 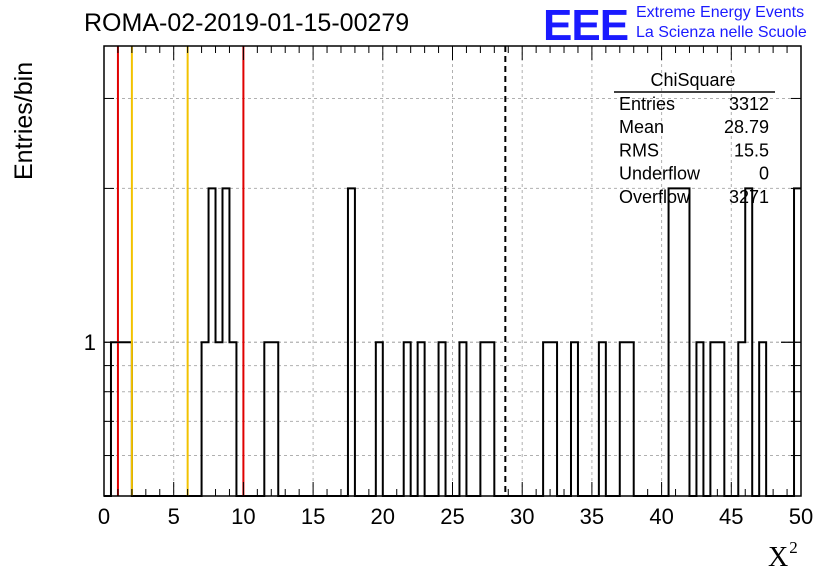 I want to click on stats-row-value: 3312, so click(x=749, y=104).